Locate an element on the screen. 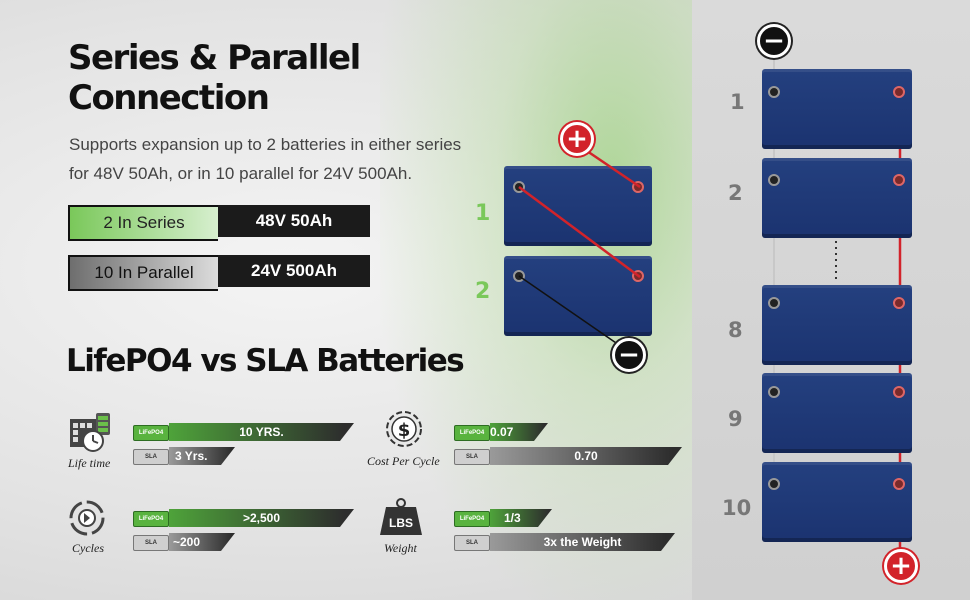 The width and height of the screenshot is (970, 600). cycles-lifepo4-bar: >2,500 is located at coordinates (261, 518).